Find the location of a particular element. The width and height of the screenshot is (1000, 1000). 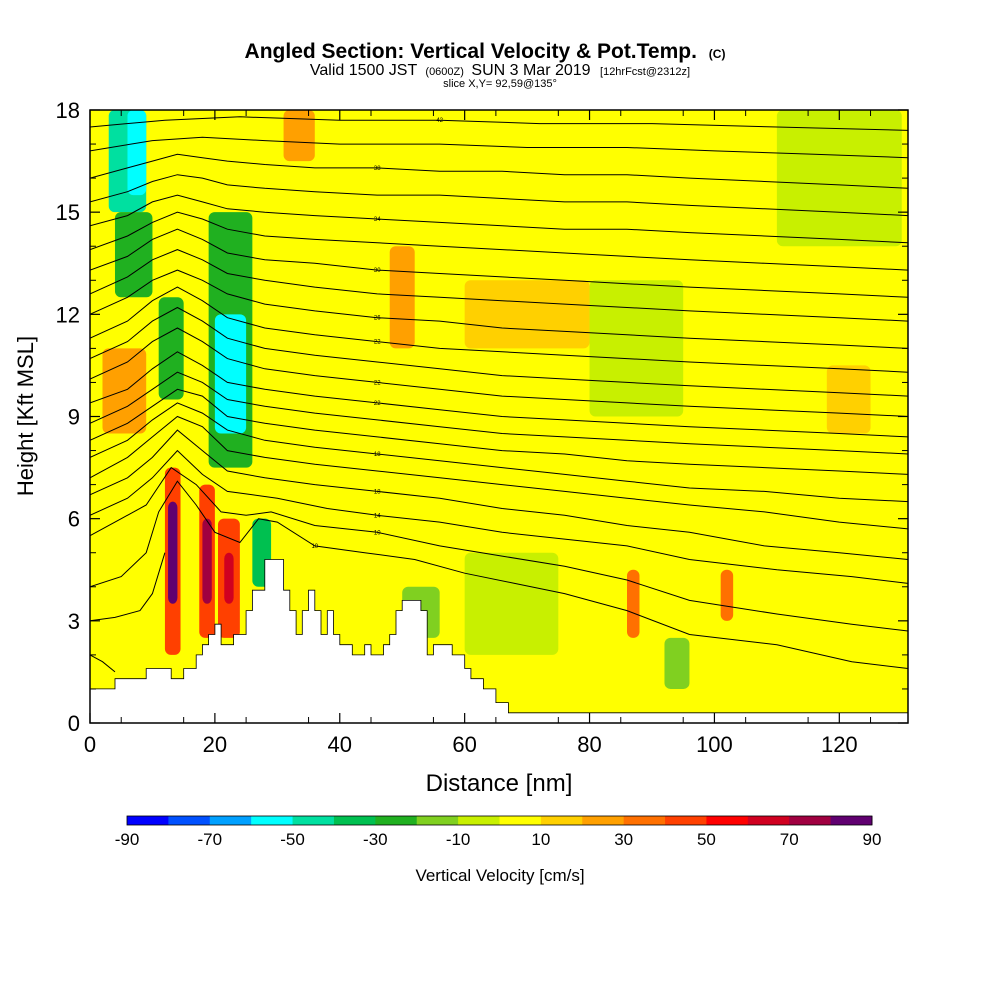

colorbar: -90 -70 -50 -30 -10 10 30 50 70 90 is located at coordinates (498, 832).